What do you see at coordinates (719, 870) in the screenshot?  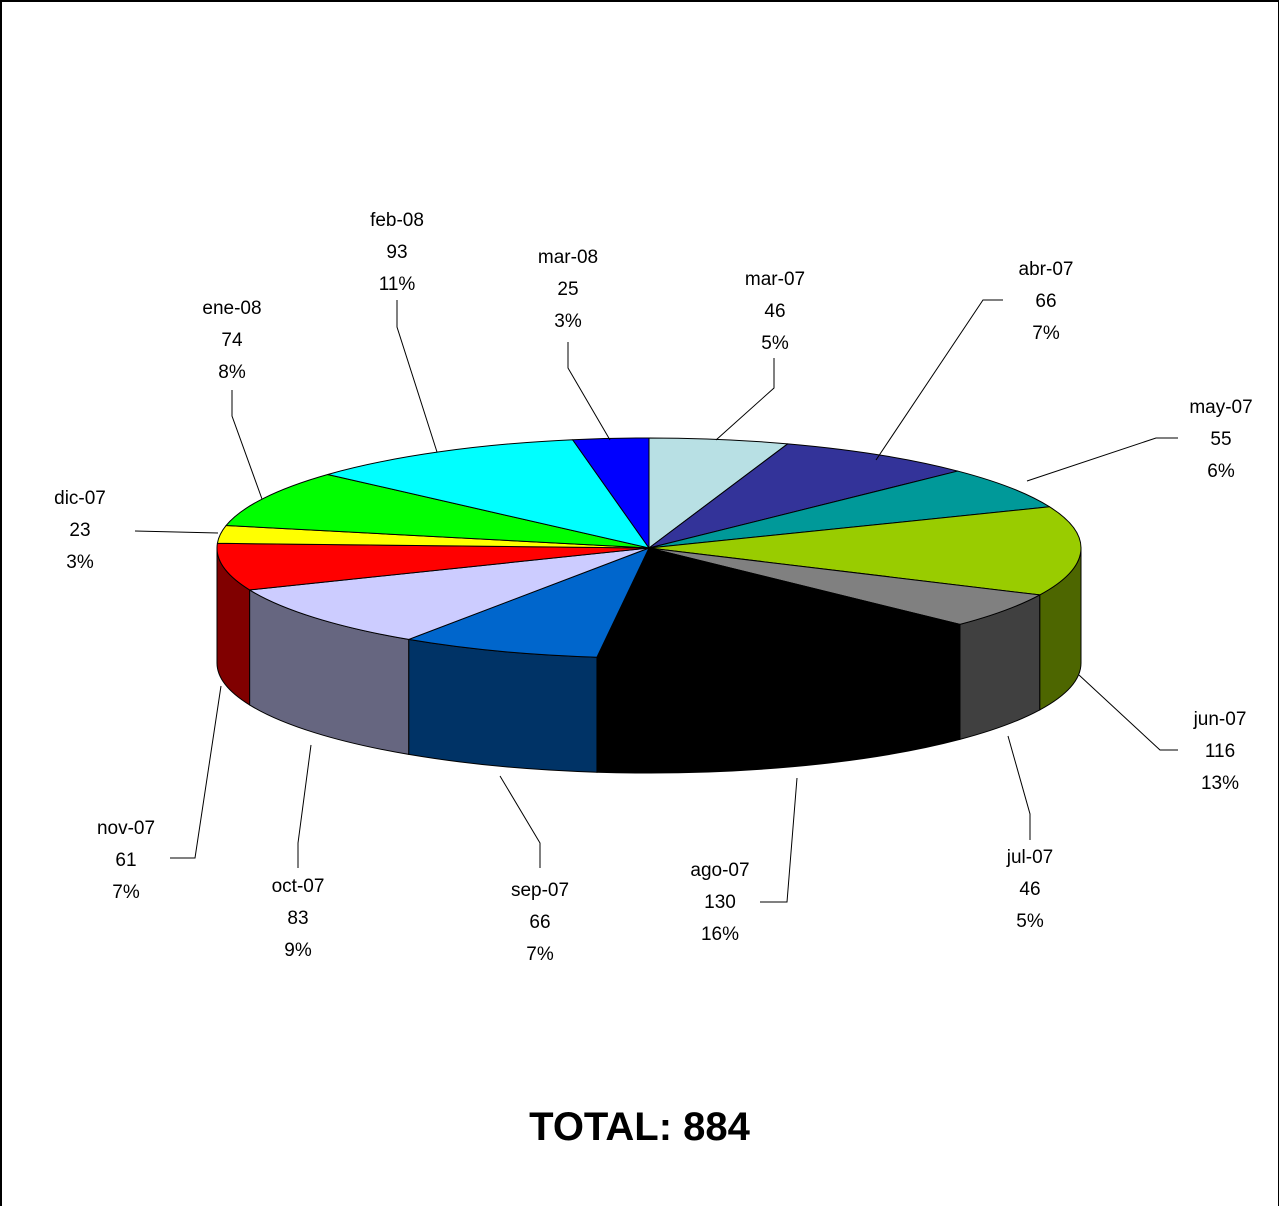 I see `label-name-ago-07: ago-07` at bounding box center [719, 870].